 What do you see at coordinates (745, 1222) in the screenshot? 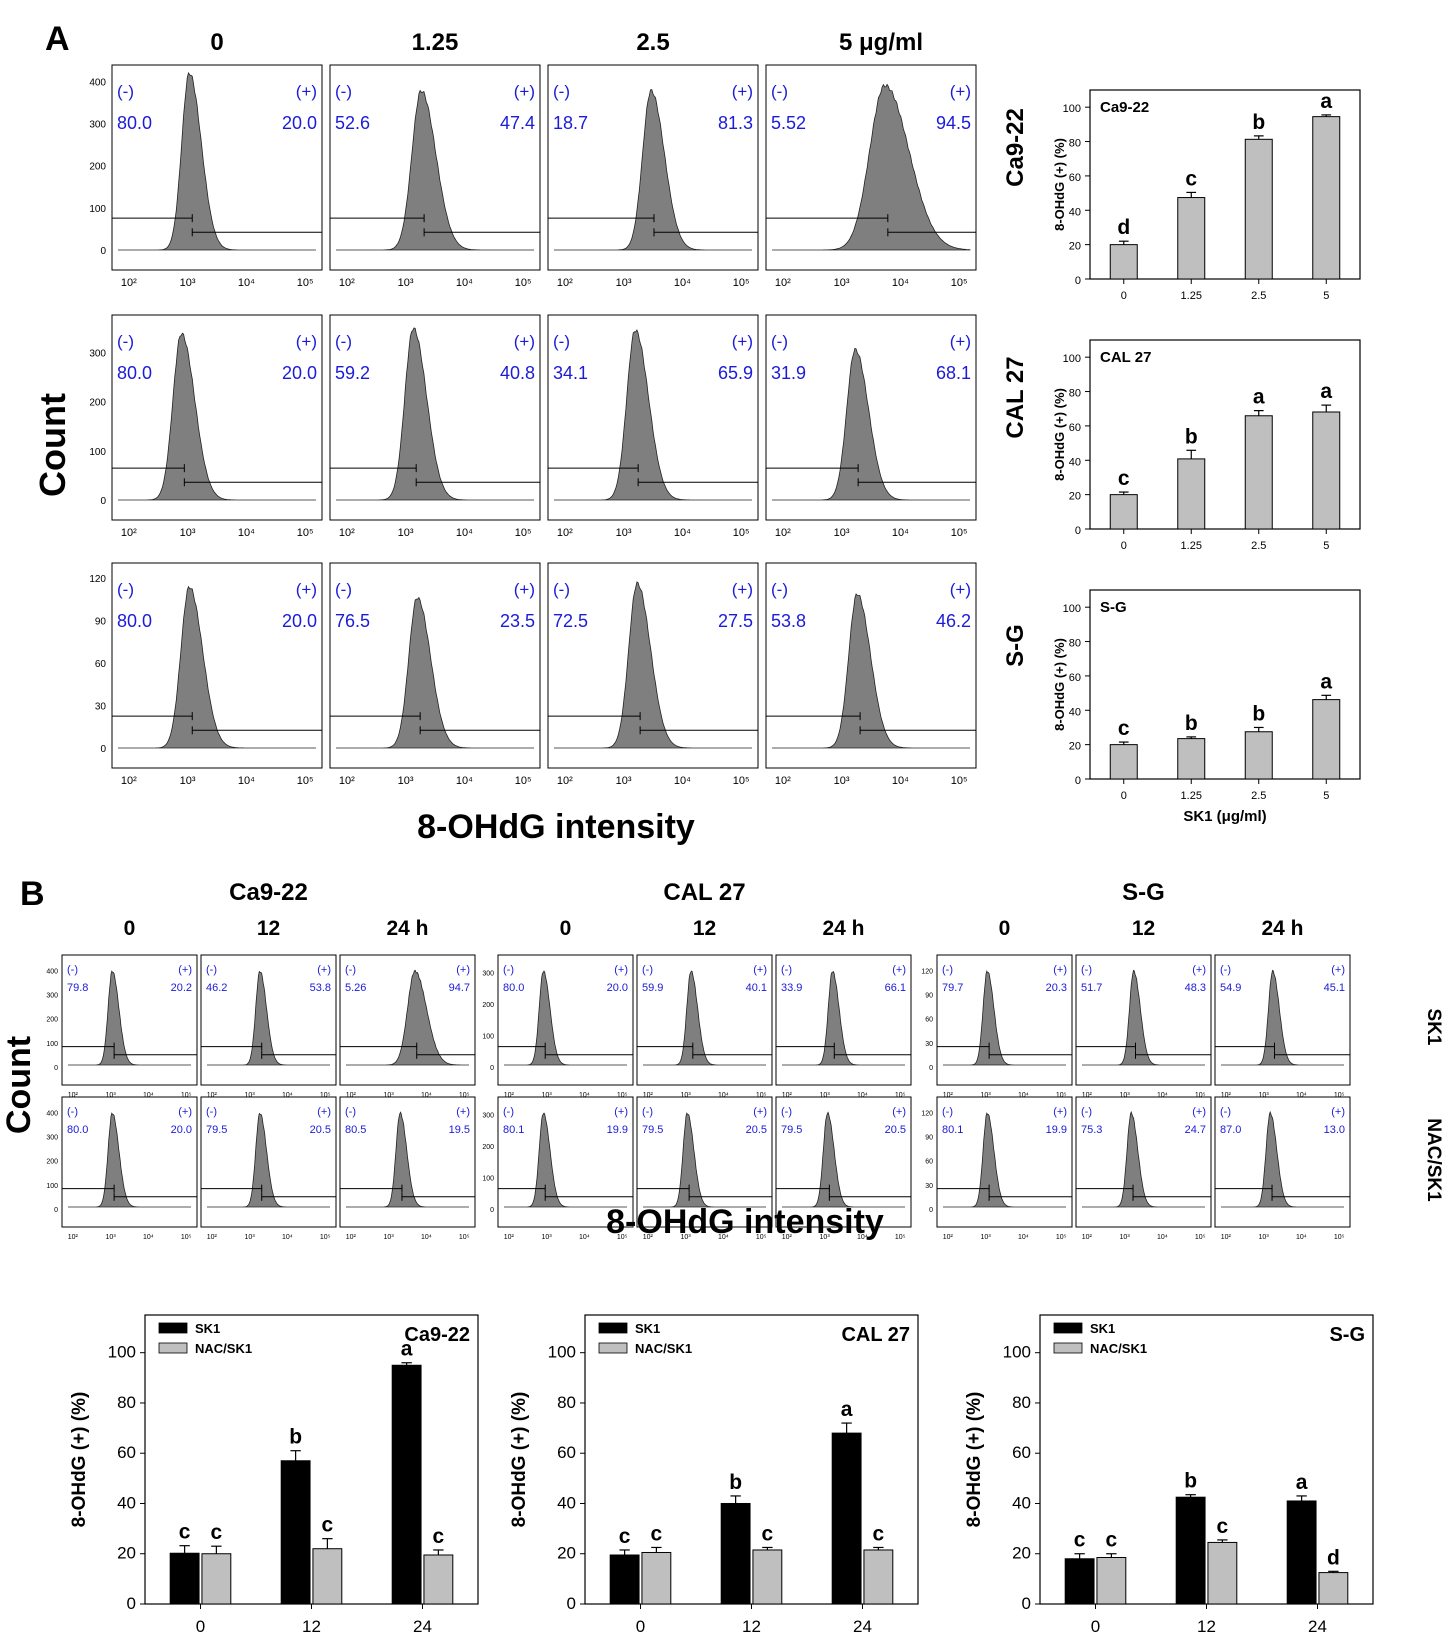
I see `intensity-axis-label: 8-OHdG intensity` at bounding box center [745, 1222].